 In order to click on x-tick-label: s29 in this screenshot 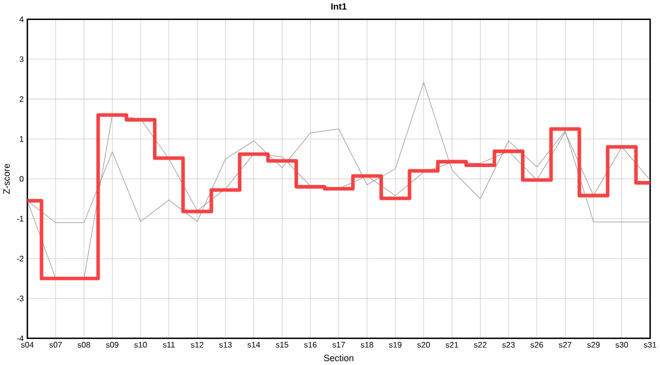, I will do `click(593, 345)`.